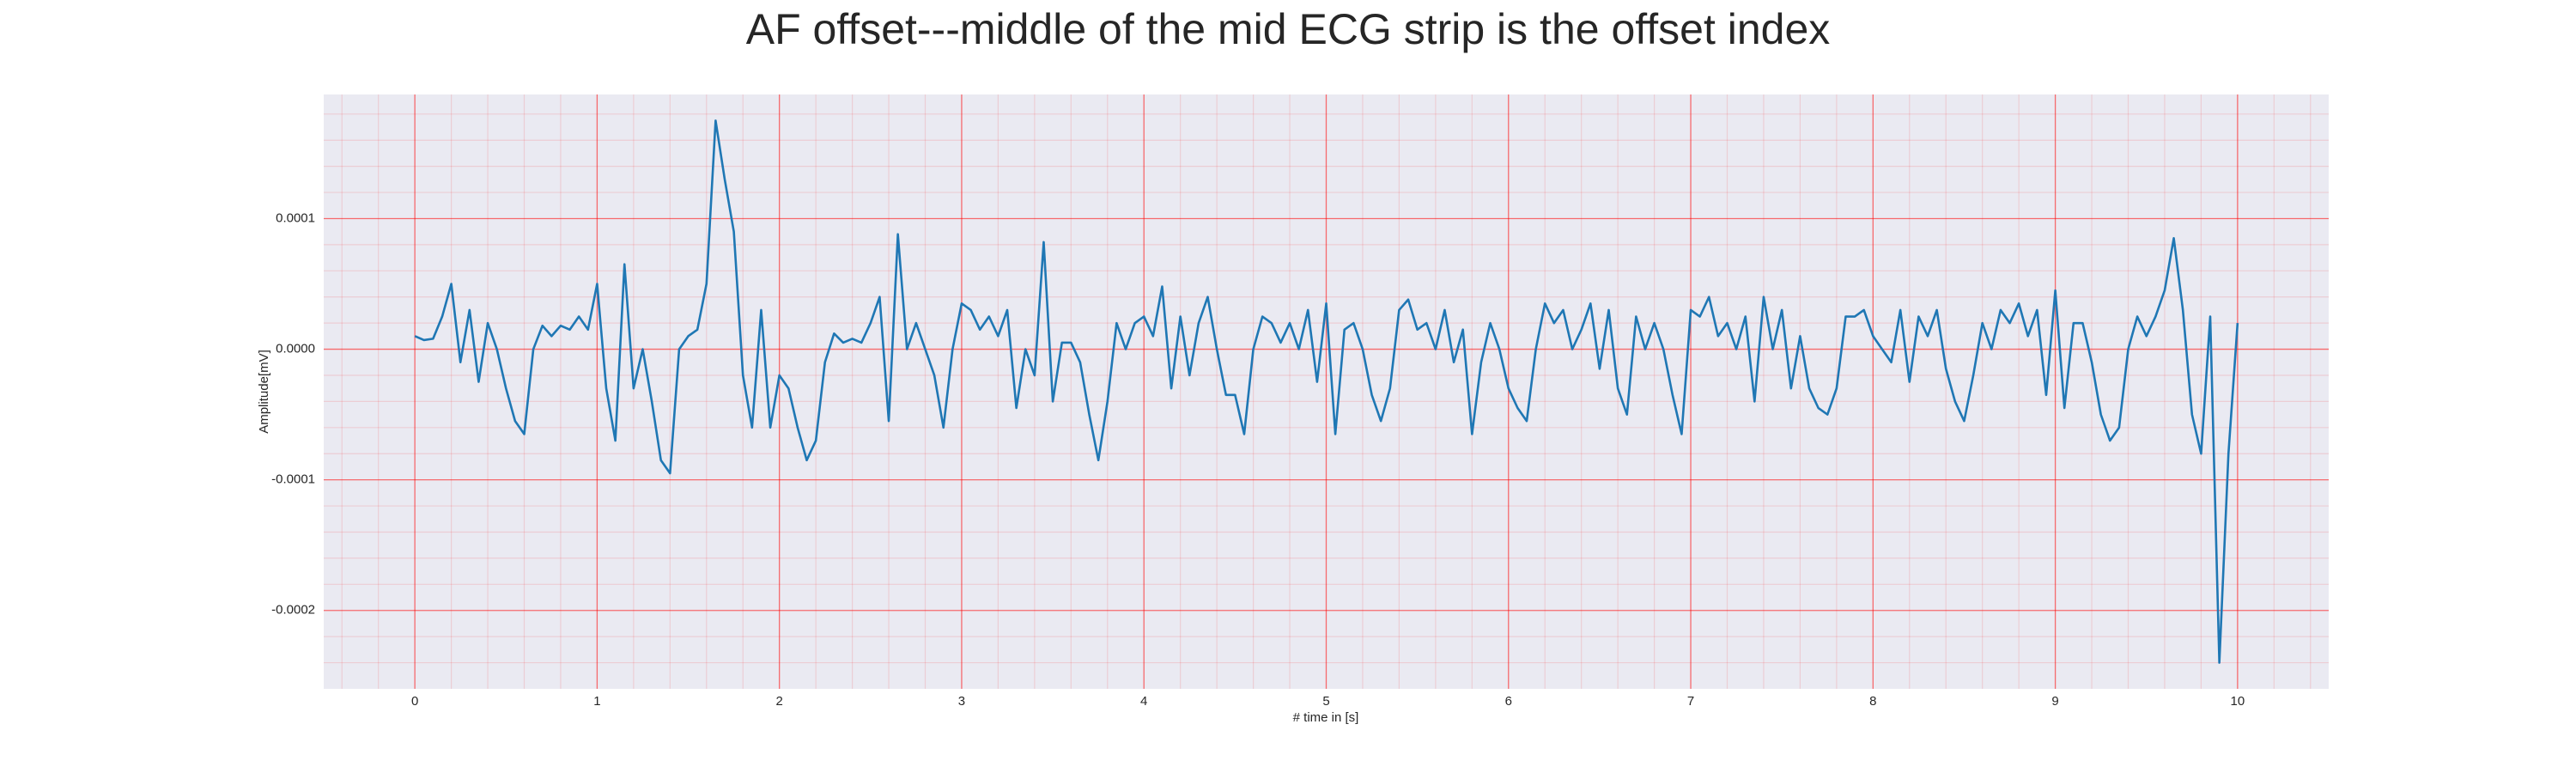 Image resolution: width=2576 pixels, height=773 pixels. Describe the element at coordinates (2054, 701) in the screenshot. I see `x-tick-label: 9` at that location.